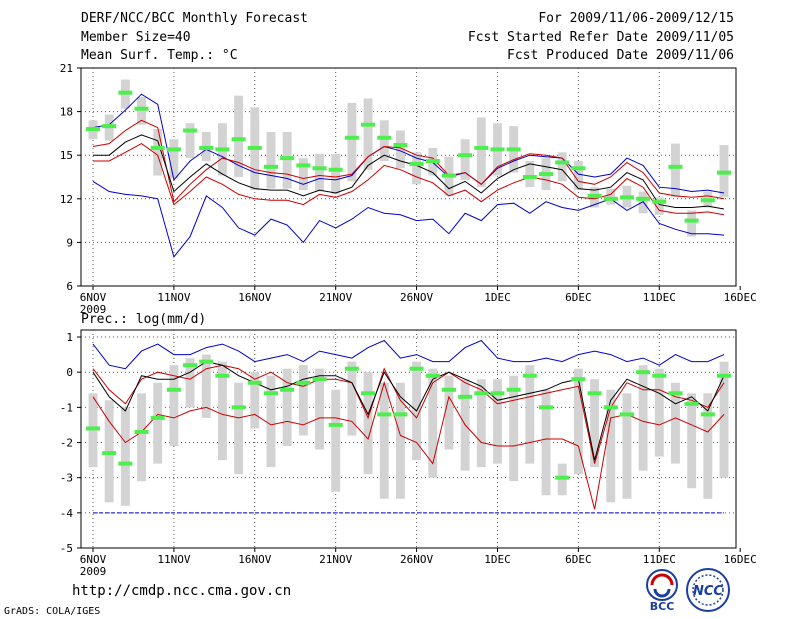 Image resolution: width=800 pixels, height=619 pixels. What do you see at coordinates (408, 219) in the screenshot?
I see `ensemble-min-line` at bounding box center [408, 219].